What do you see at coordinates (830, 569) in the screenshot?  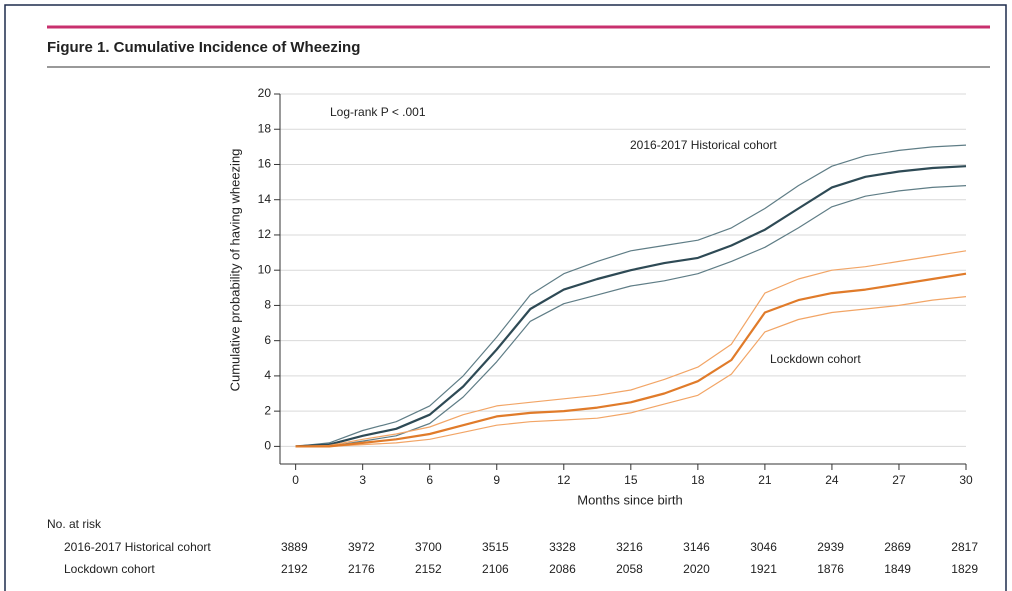 I see `risk-count: 1876` at bounding box center [830, 569].